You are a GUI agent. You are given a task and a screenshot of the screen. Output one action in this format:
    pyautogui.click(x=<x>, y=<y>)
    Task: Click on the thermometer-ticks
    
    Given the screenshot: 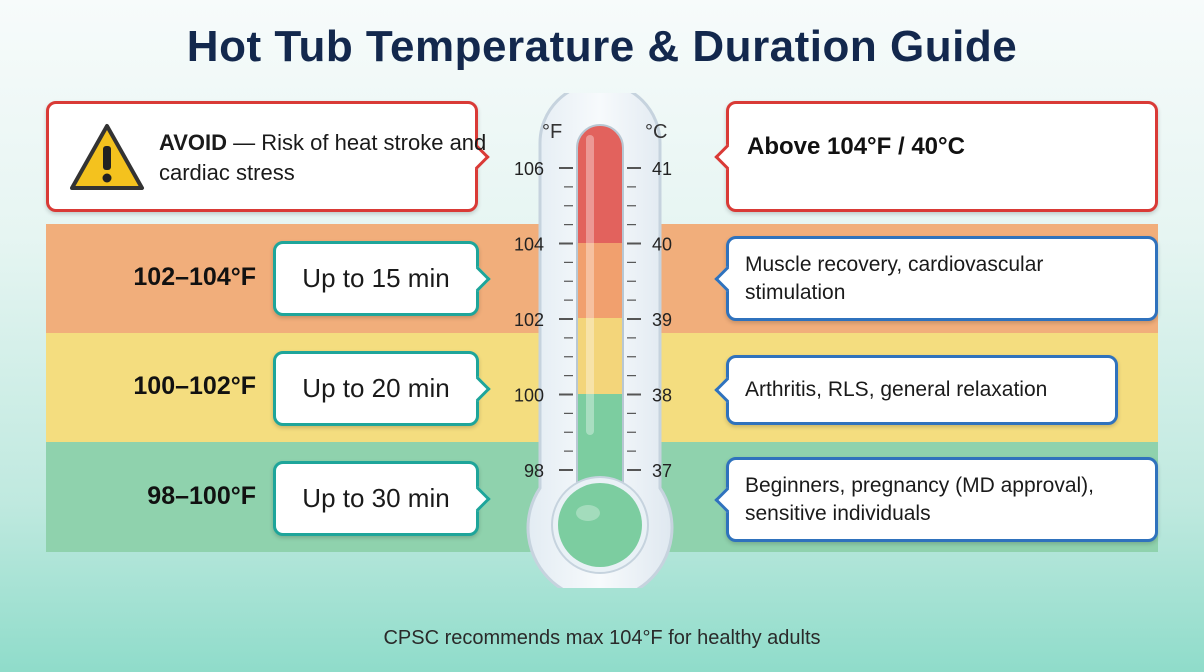 What is the action you would take?
    pyautogui.click(x=600, y=319)
    